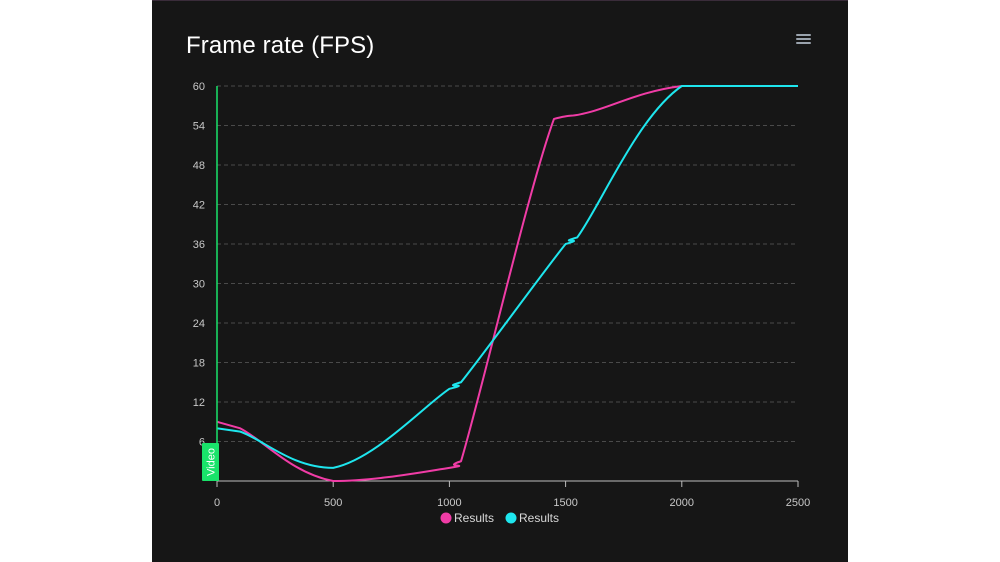  I want to click on x-tick-label-0: 0, so click(217, 503).